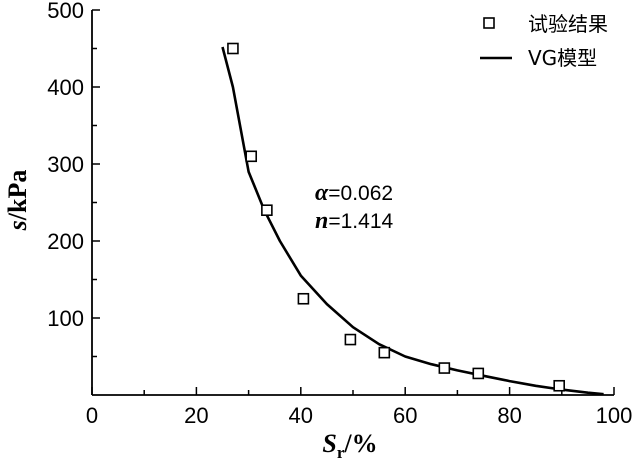 The width and height of the screenshot is (635, 461). I want to click on legend-label-test-results: 试验结果, so click(568, 24).